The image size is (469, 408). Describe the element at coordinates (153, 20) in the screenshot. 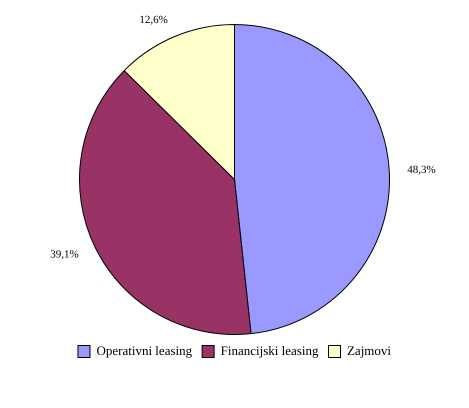

I see `data-label: 12,6%` at that location.